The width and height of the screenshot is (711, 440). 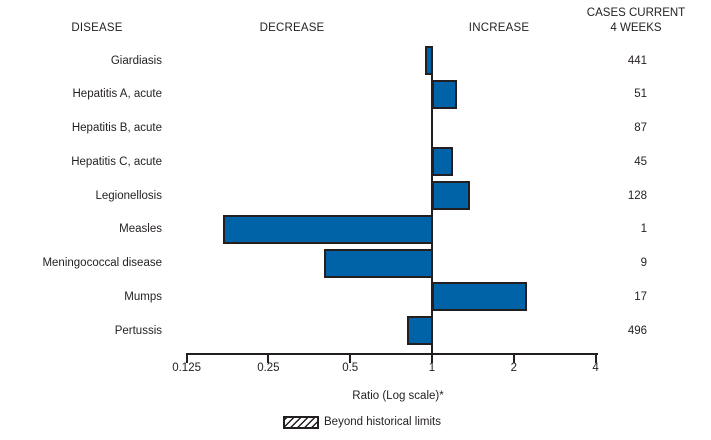 What do you see at coordinates (513, 368) in the screenshot?
I see `x-axis-tick-label: 2` at bounding box center [513, 368].